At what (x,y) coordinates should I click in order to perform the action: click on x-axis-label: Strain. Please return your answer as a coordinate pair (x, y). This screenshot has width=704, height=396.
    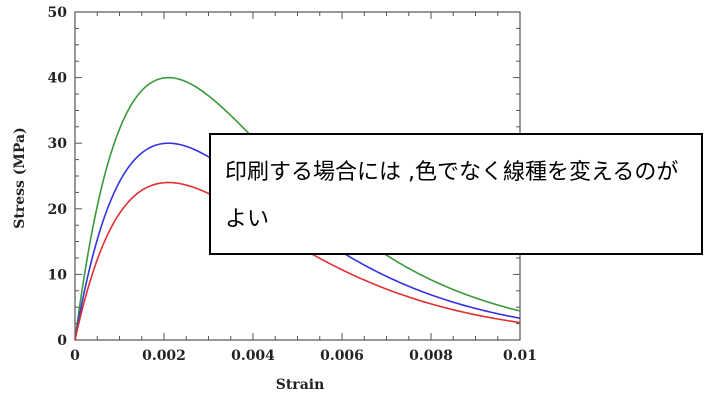
    Looking at the image, I should click on (300, 385).